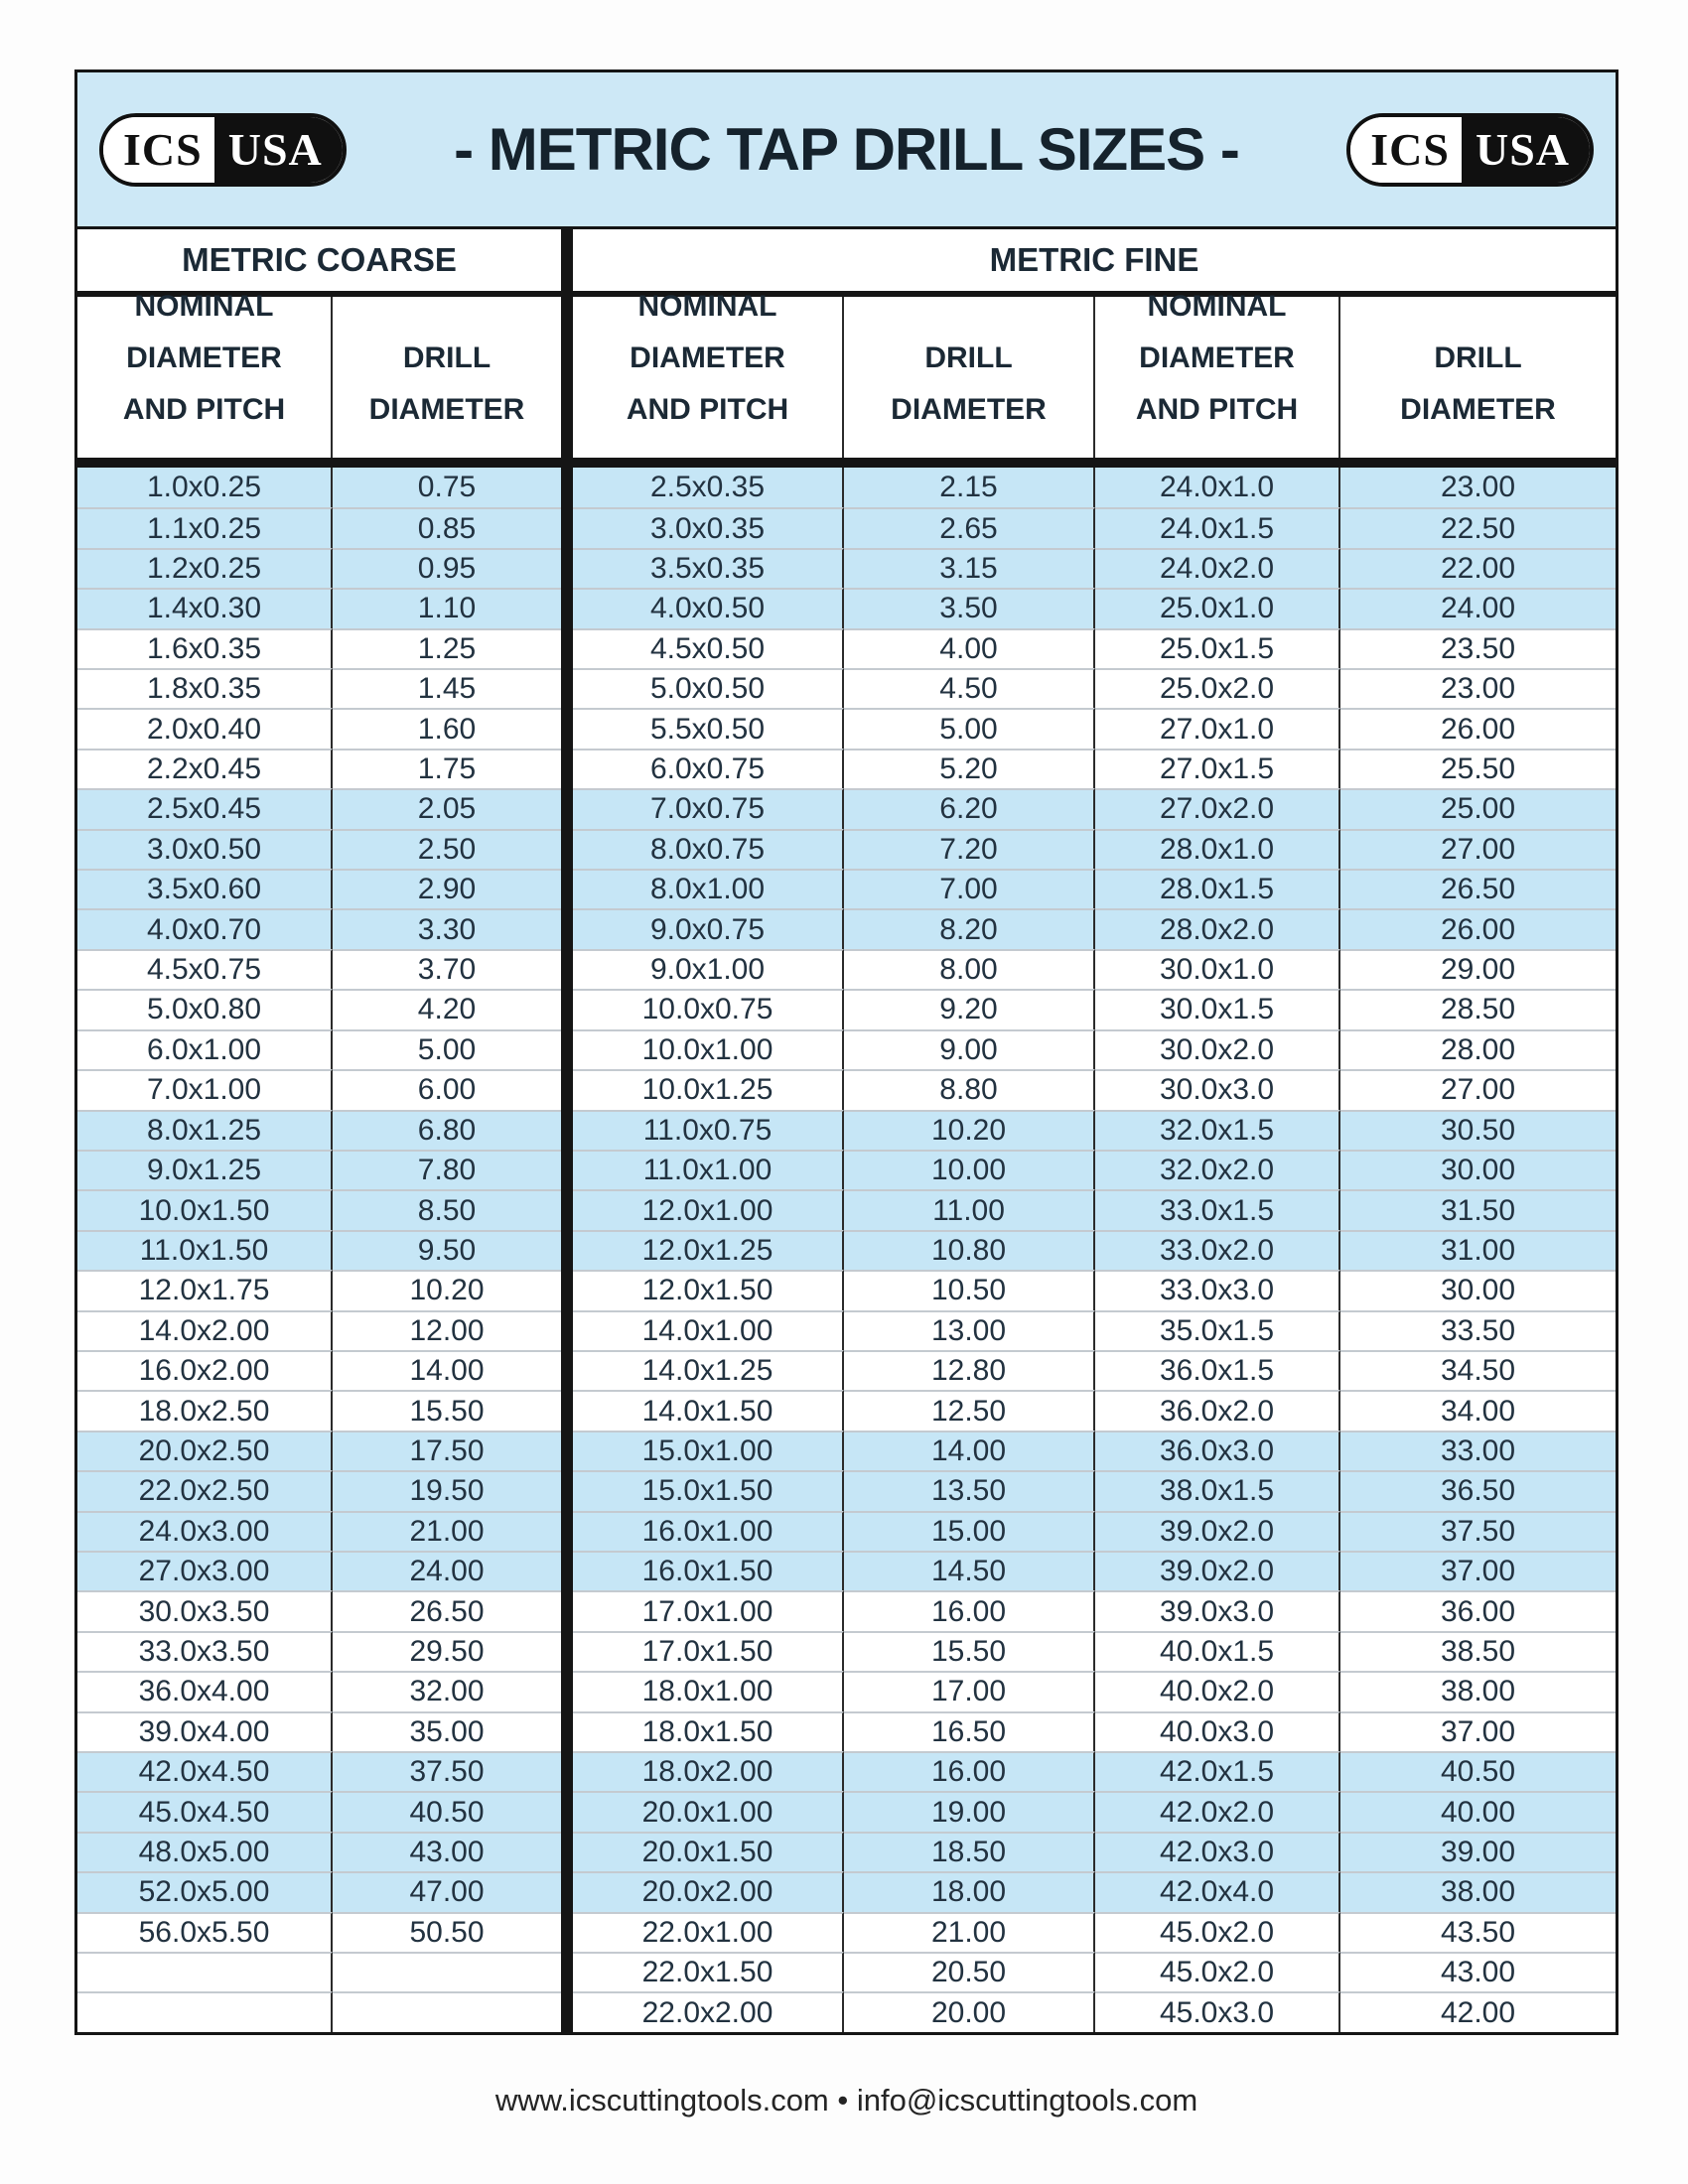  What do you see at coordinates (708, 1530) in the screenshot?
I see `fine-nominal-cell: 16.0x1.00` at bounding box center [708, 1530].